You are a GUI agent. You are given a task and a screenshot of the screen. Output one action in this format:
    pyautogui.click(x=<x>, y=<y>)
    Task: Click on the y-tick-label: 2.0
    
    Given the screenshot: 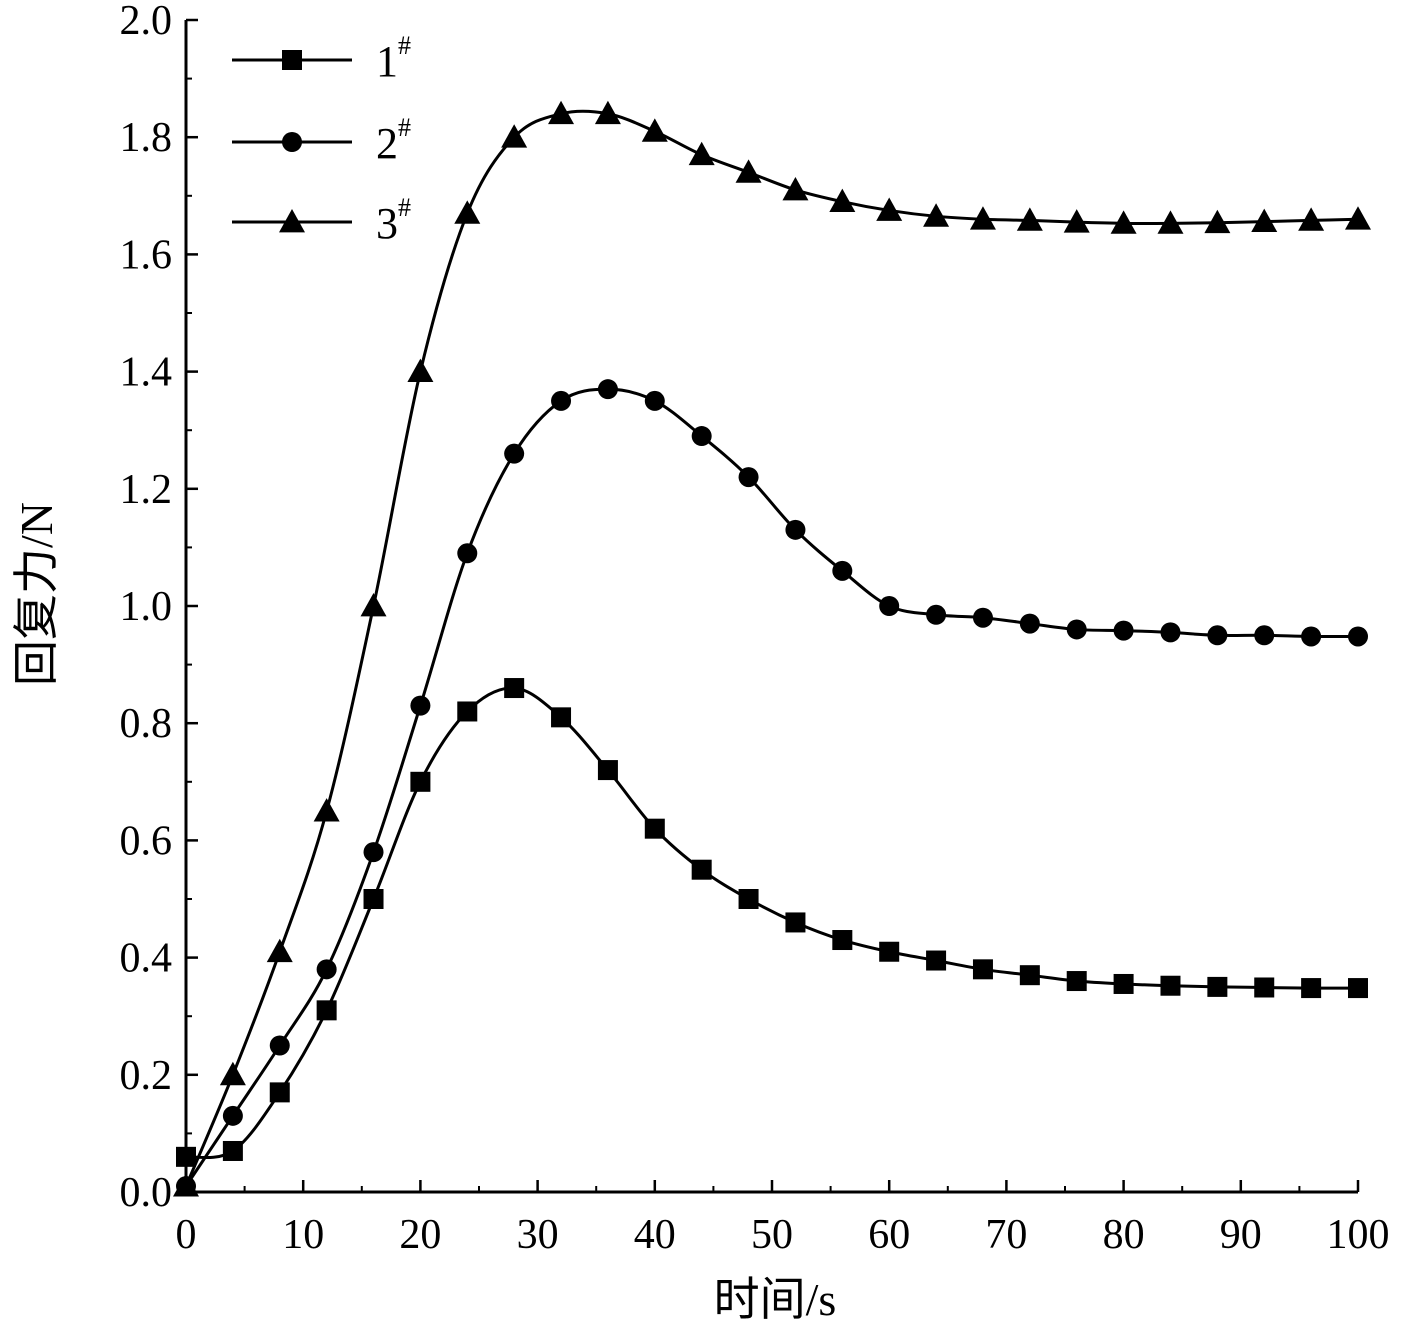 What is the action you would take?
    pyautogui.click(x=146, y=22)
    